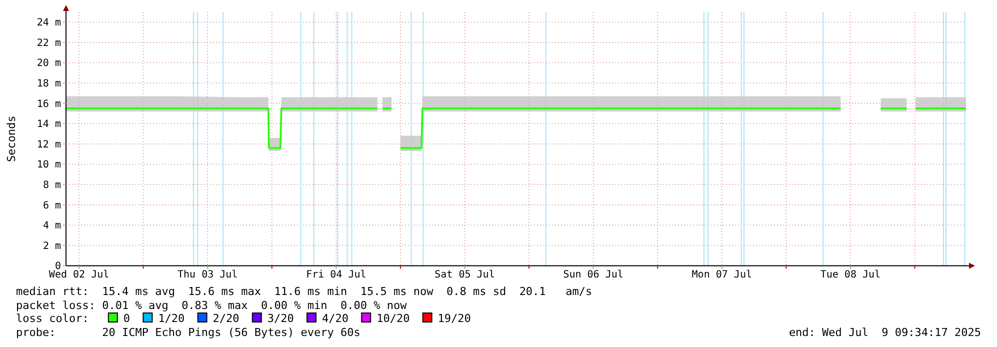 This screenshot has height=347, width=997. What do you see at coordinates (212, 305) in the screenshot?
I see `text: packet loss: 0.01 % avg 0.83 % max 0.00 % min 0.00 % now` at bounding box center [212, 305].